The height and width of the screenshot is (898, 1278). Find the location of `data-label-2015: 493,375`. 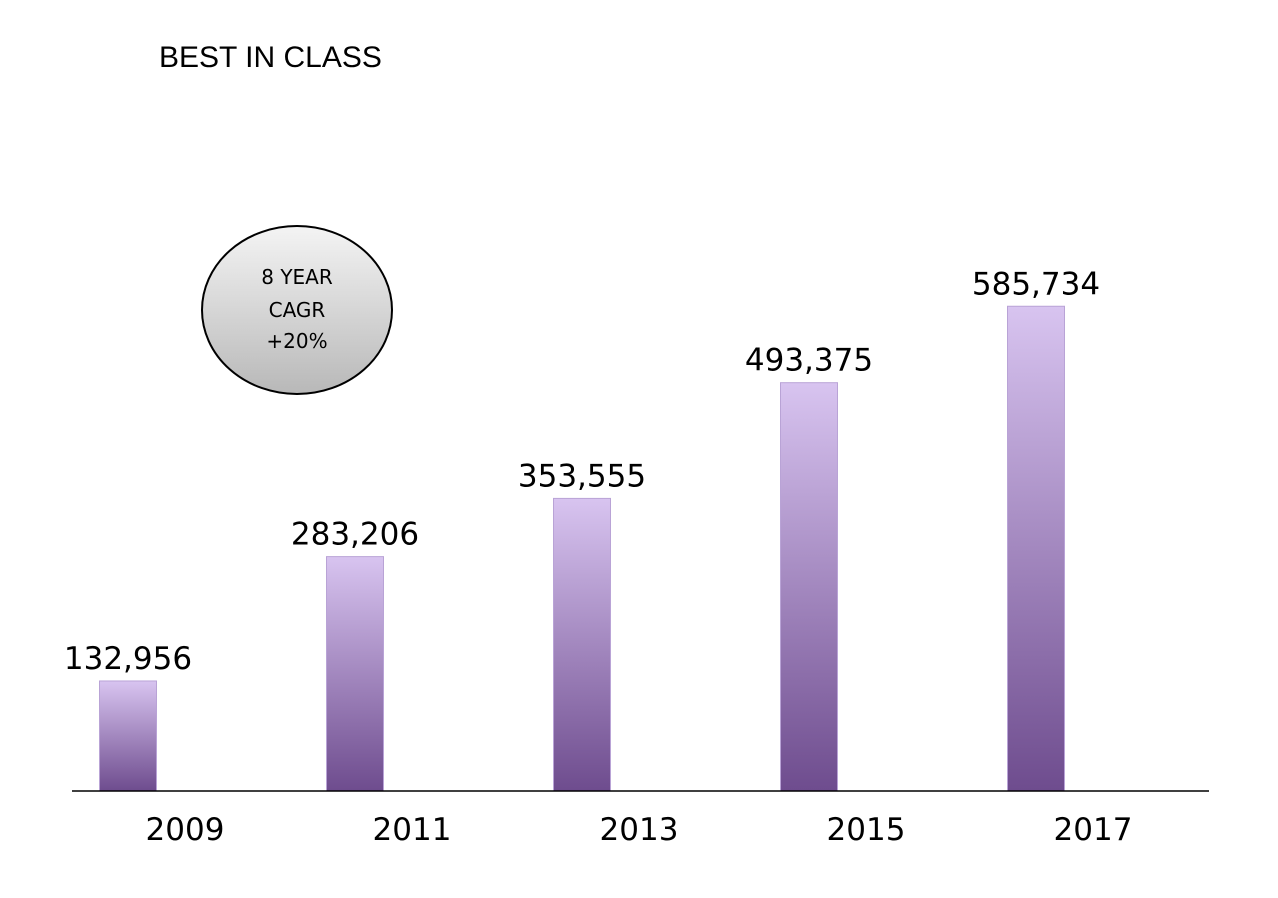

data-label-2015: 493,375 is located at coordinates (809, 361).